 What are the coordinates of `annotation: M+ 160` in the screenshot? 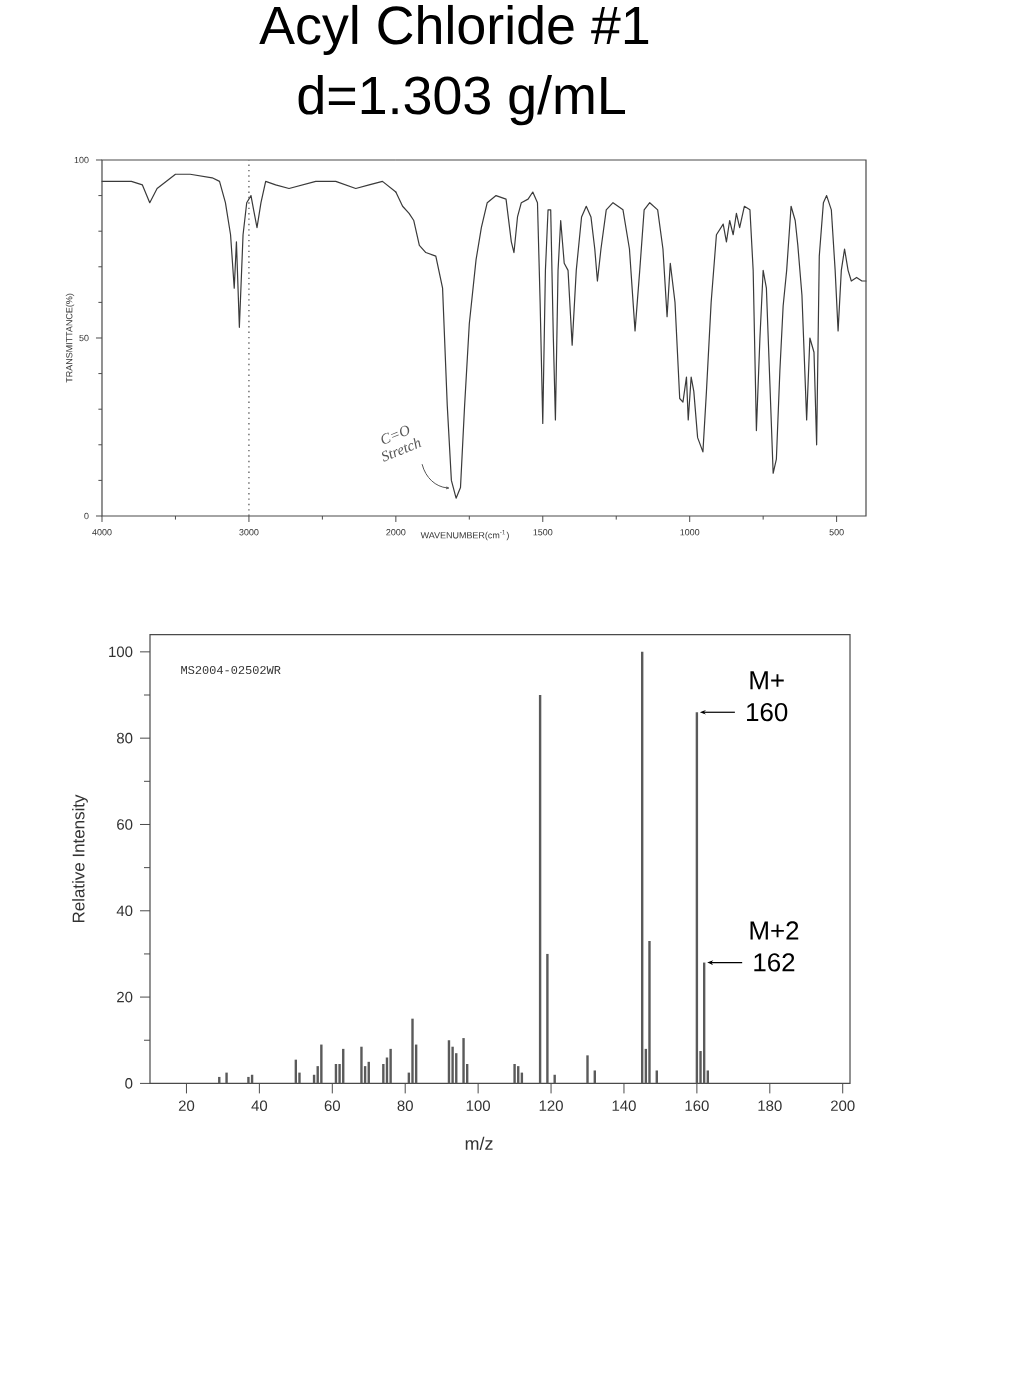 It's located at (767, 696).